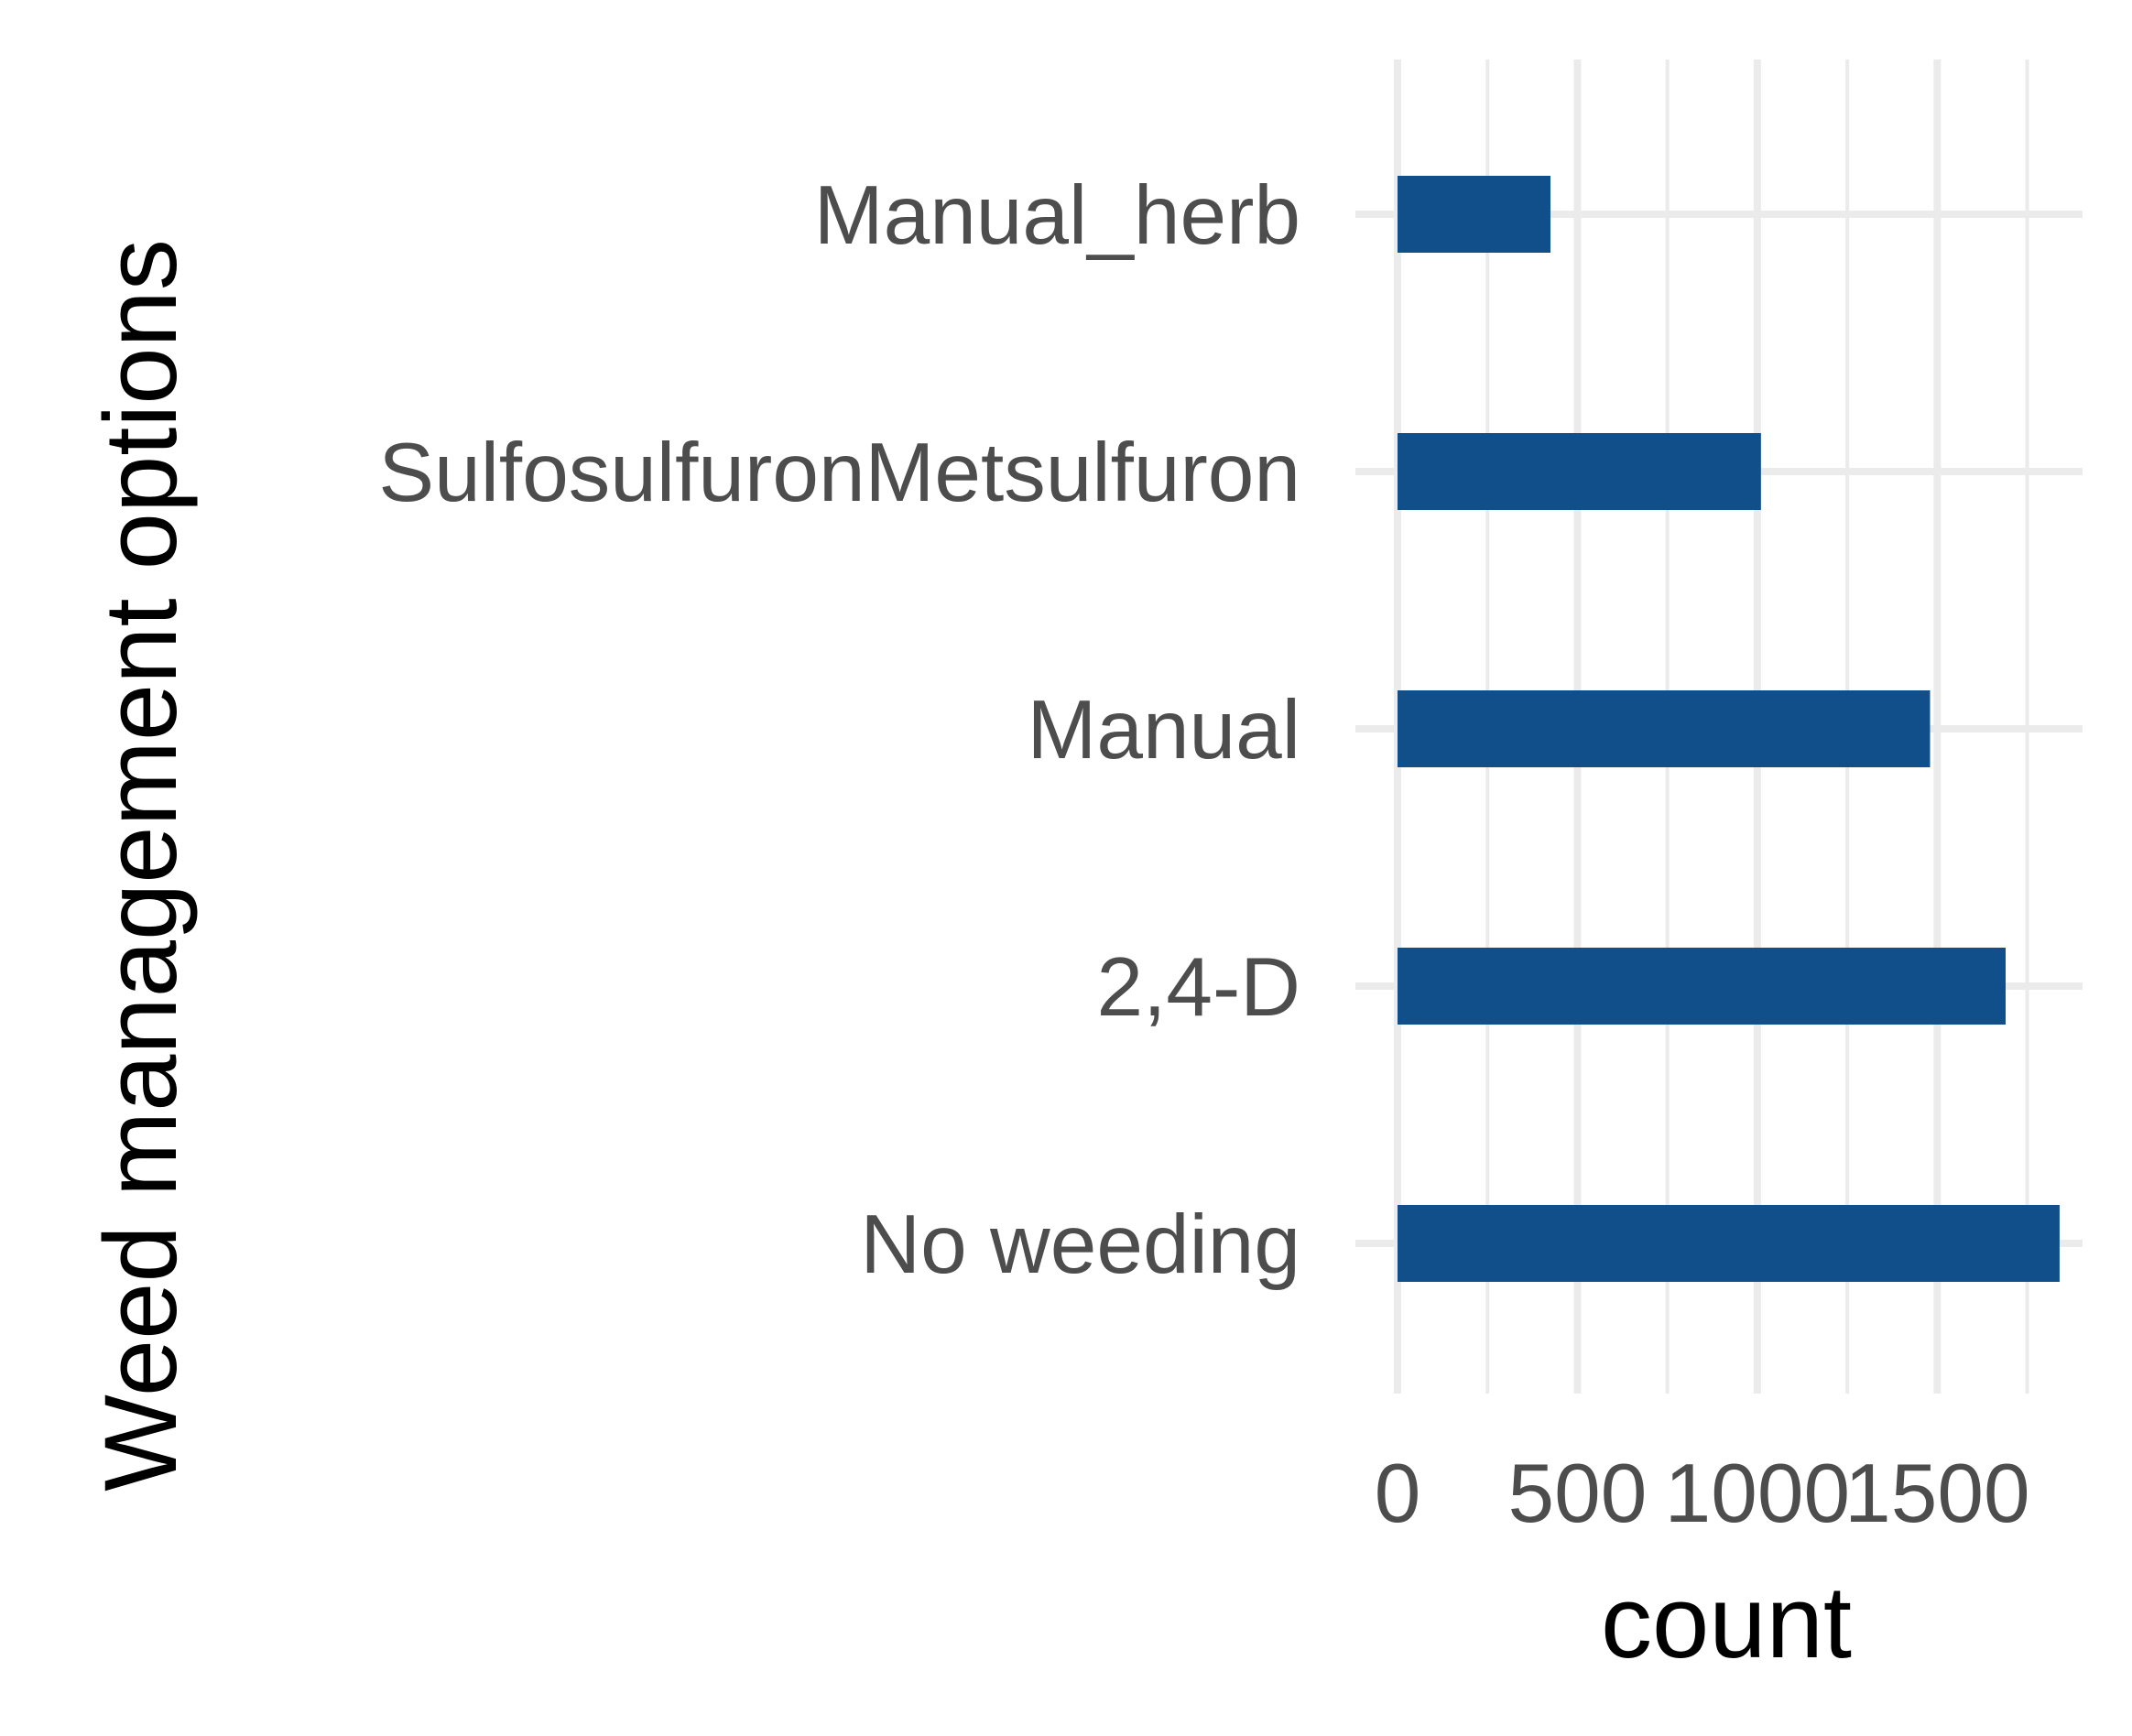 The height and width of the screenshot is (1736, 2132). Describe the element at coordinates (1057, 215) in the screenshot. I see `category-label: Manual_herb` at that location.